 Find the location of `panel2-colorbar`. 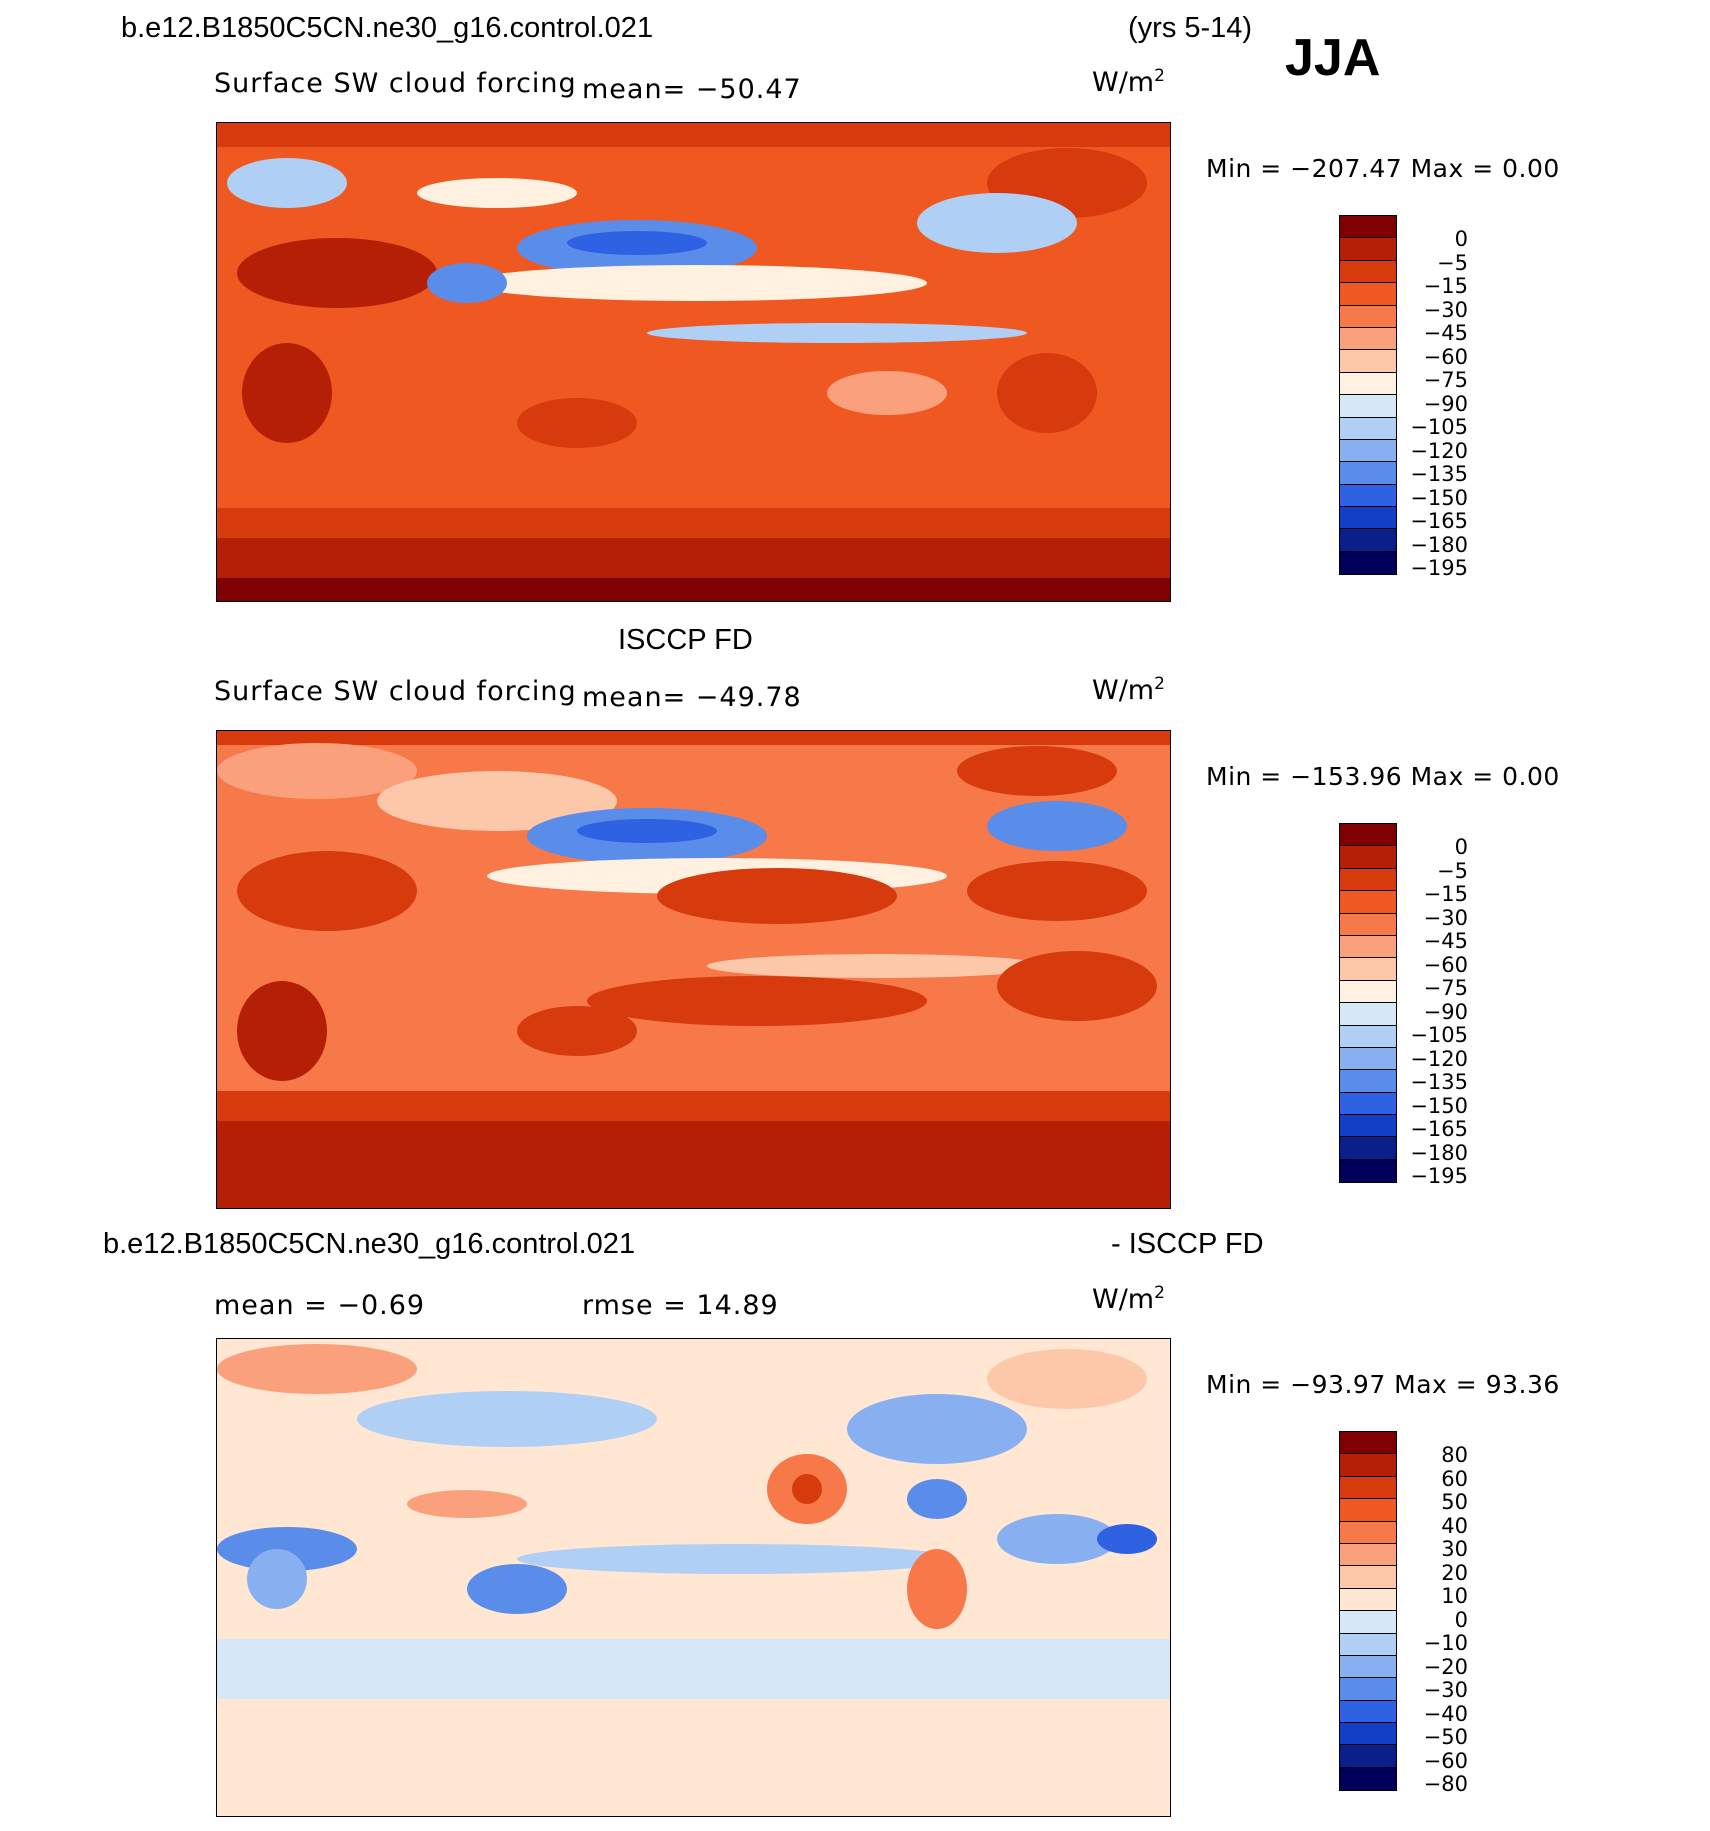

panel2-colorbar is located at coordinates (1368, 1003).